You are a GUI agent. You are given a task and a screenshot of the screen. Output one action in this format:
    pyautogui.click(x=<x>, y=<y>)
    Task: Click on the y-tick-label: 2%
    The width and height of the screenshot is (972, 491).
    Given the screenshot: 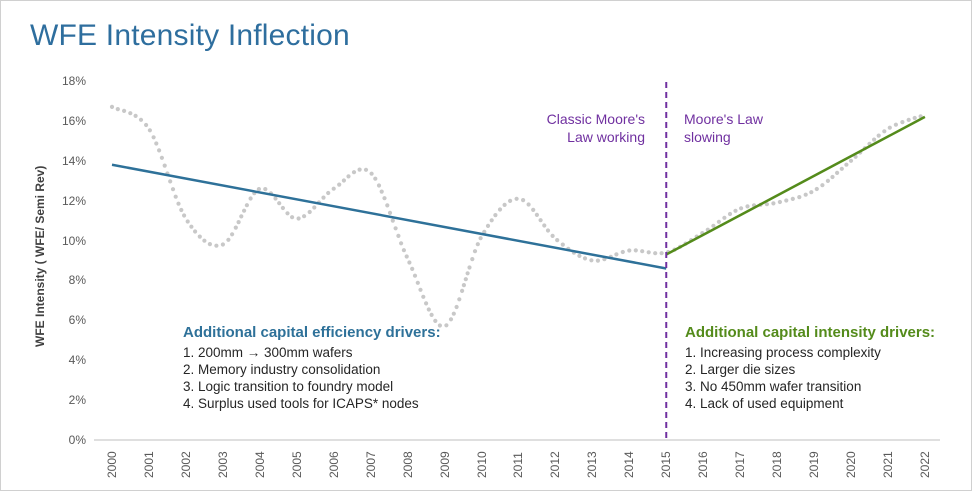 What is the action you would take?
    pyautogui.click(x=77, y=400)
    